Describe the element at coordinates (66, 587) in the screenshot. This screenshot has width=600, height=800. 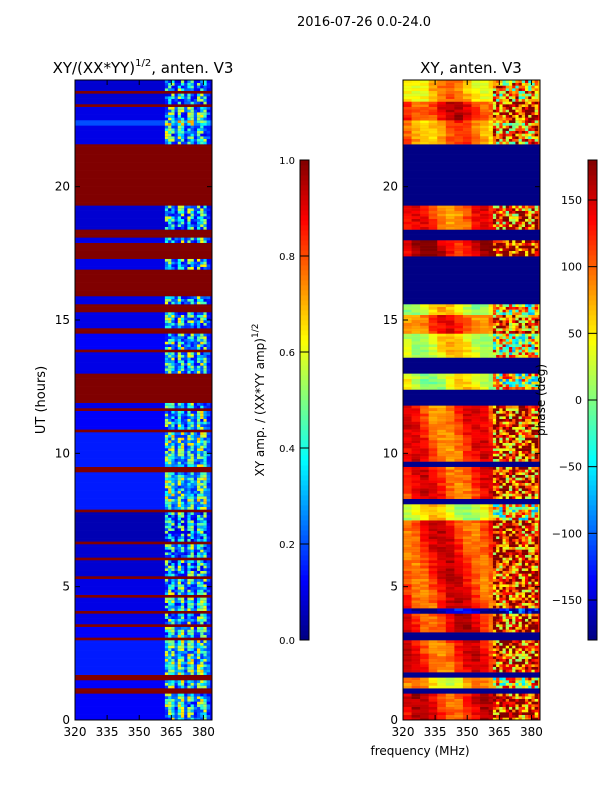
I see `y-tick-label: 5` at that location.